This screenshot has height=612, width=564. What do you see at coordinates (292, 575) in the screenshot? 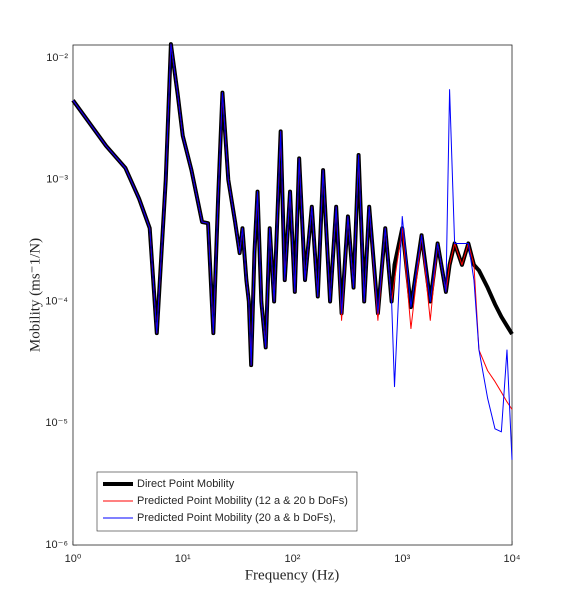
I see `x-axis-label: Frequency (Hz)` at bounding box center [292, 575].